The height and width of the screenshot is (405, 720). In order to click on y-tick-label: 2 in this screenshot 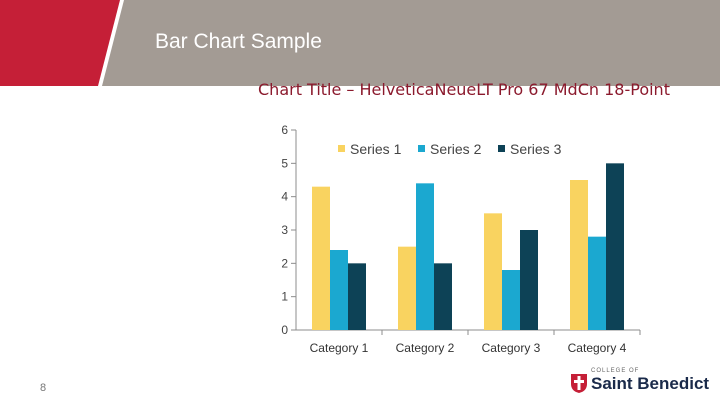, I will do `click(284, 263)`.